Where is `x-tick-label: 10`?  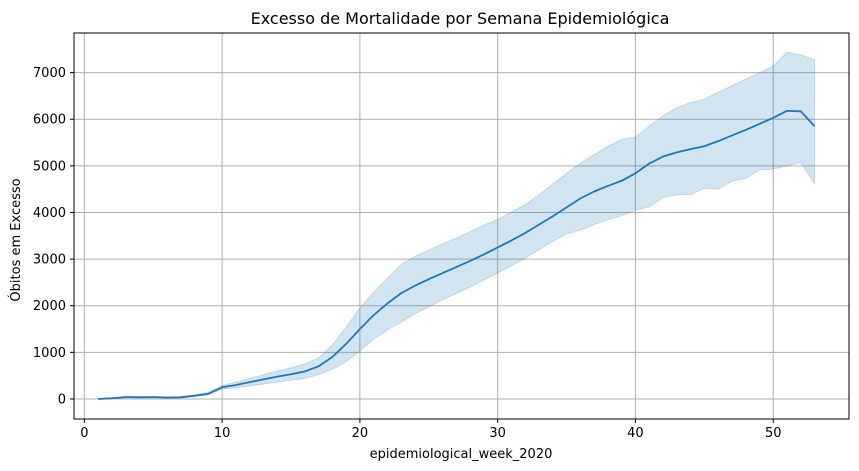
x-tick-label: 10 is located at coordinates (222, 433).